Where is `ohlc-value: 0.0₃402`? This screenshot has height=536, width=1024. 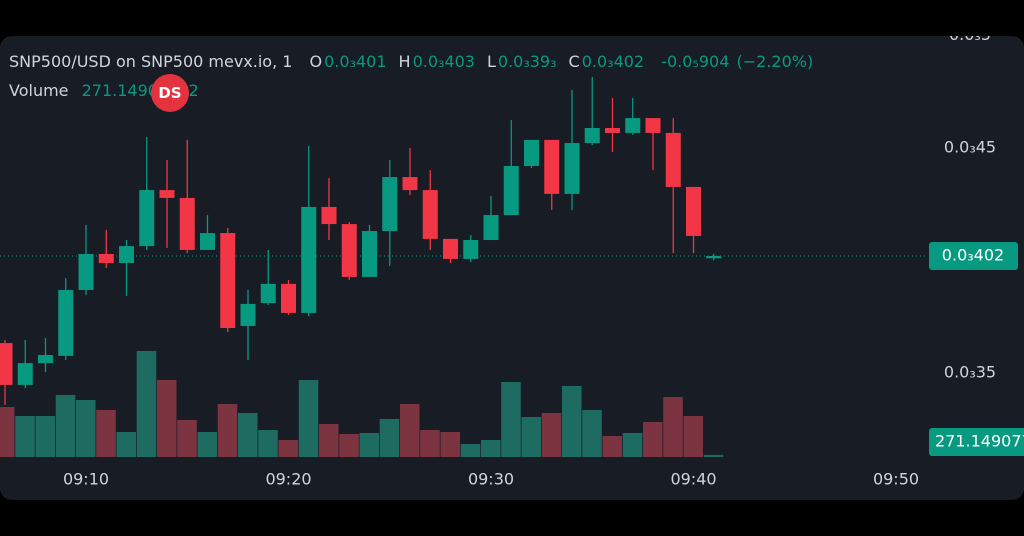 ohlc-value: 0.0₃402 is located at coordinates (613, 61).